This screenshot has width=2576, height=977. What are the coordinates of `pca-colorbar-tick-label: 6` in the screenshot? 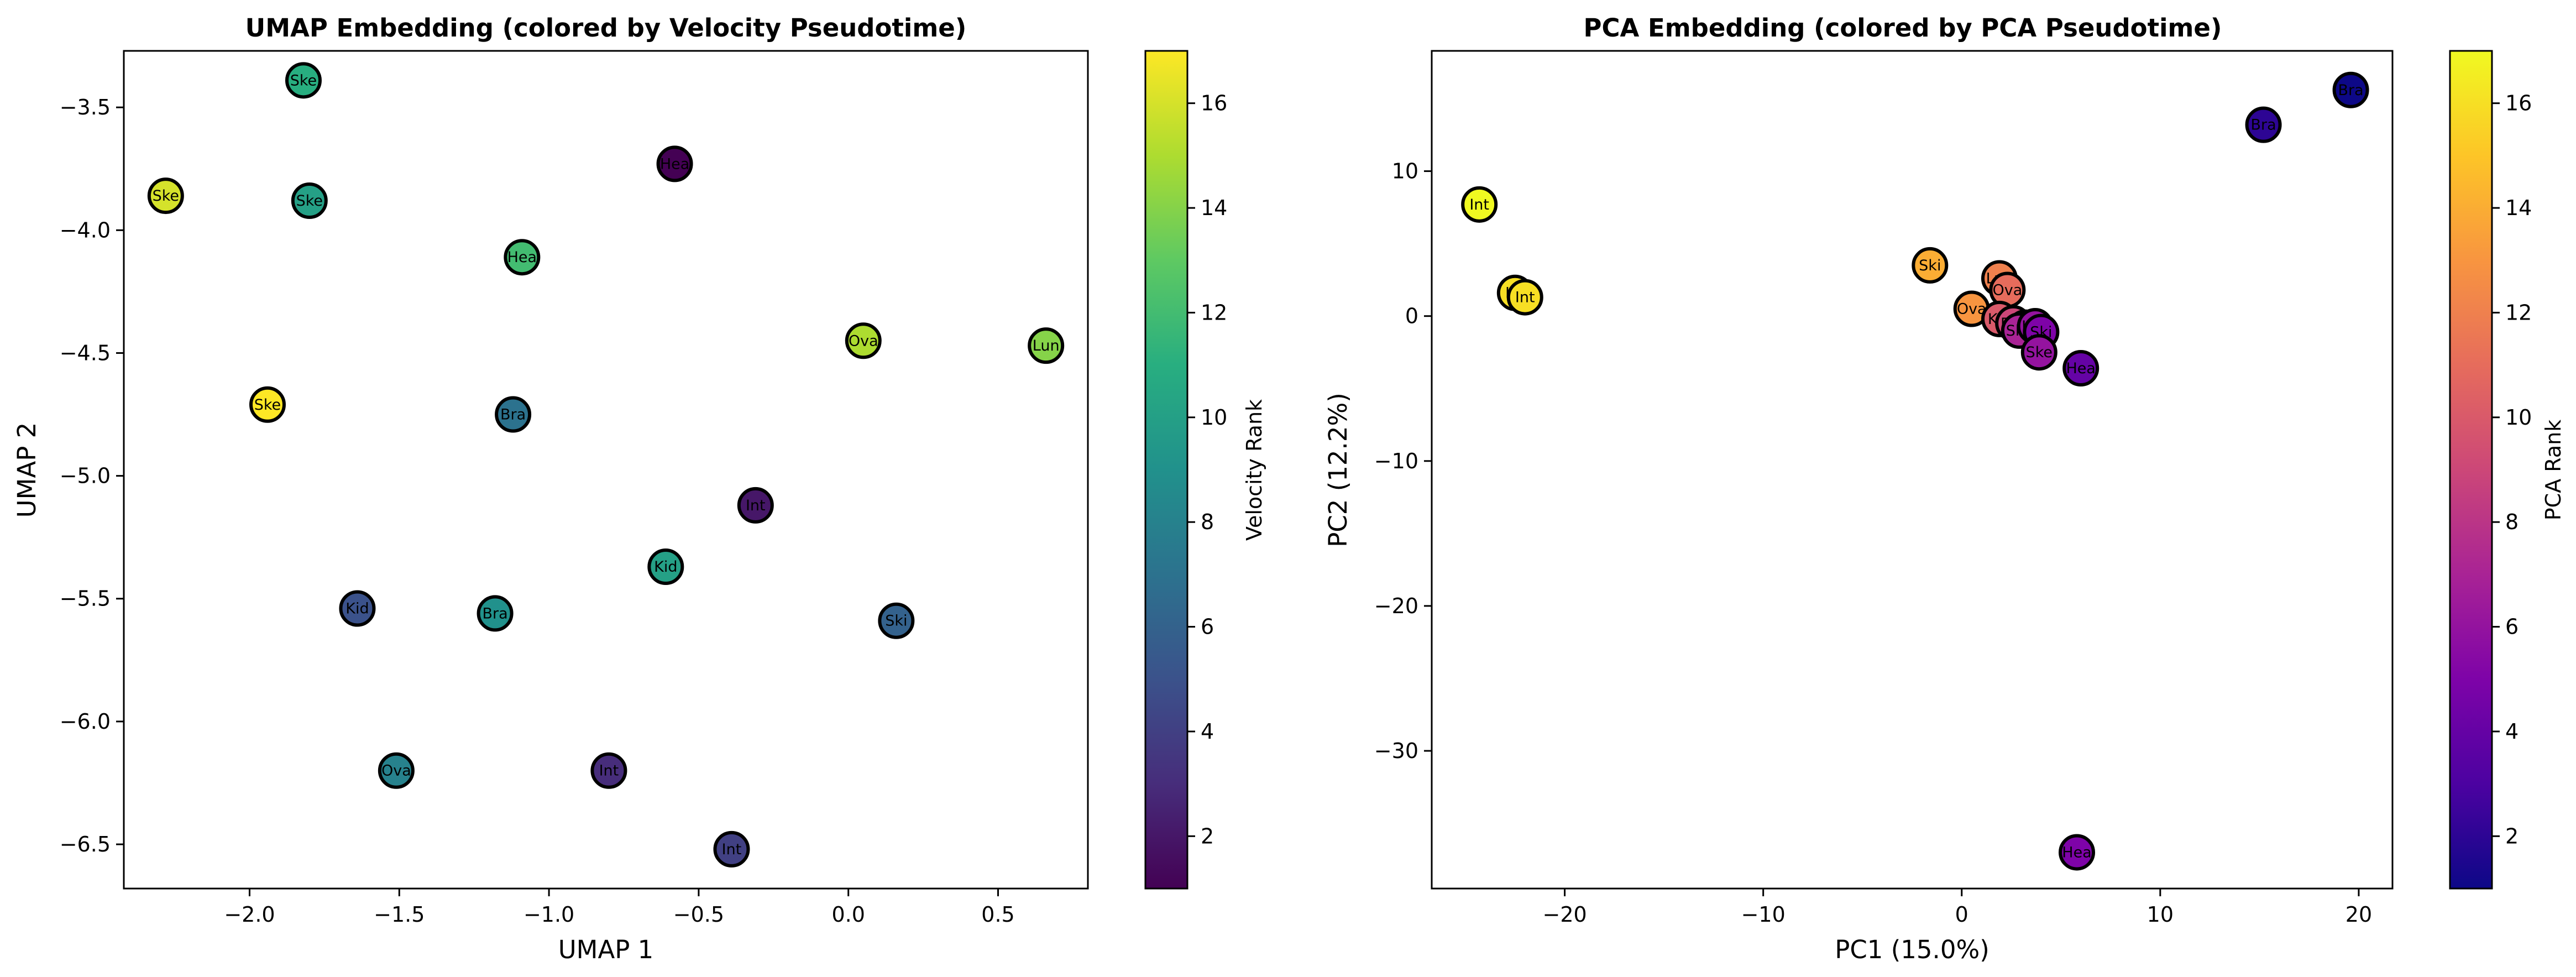 It's located at (2512, 627).